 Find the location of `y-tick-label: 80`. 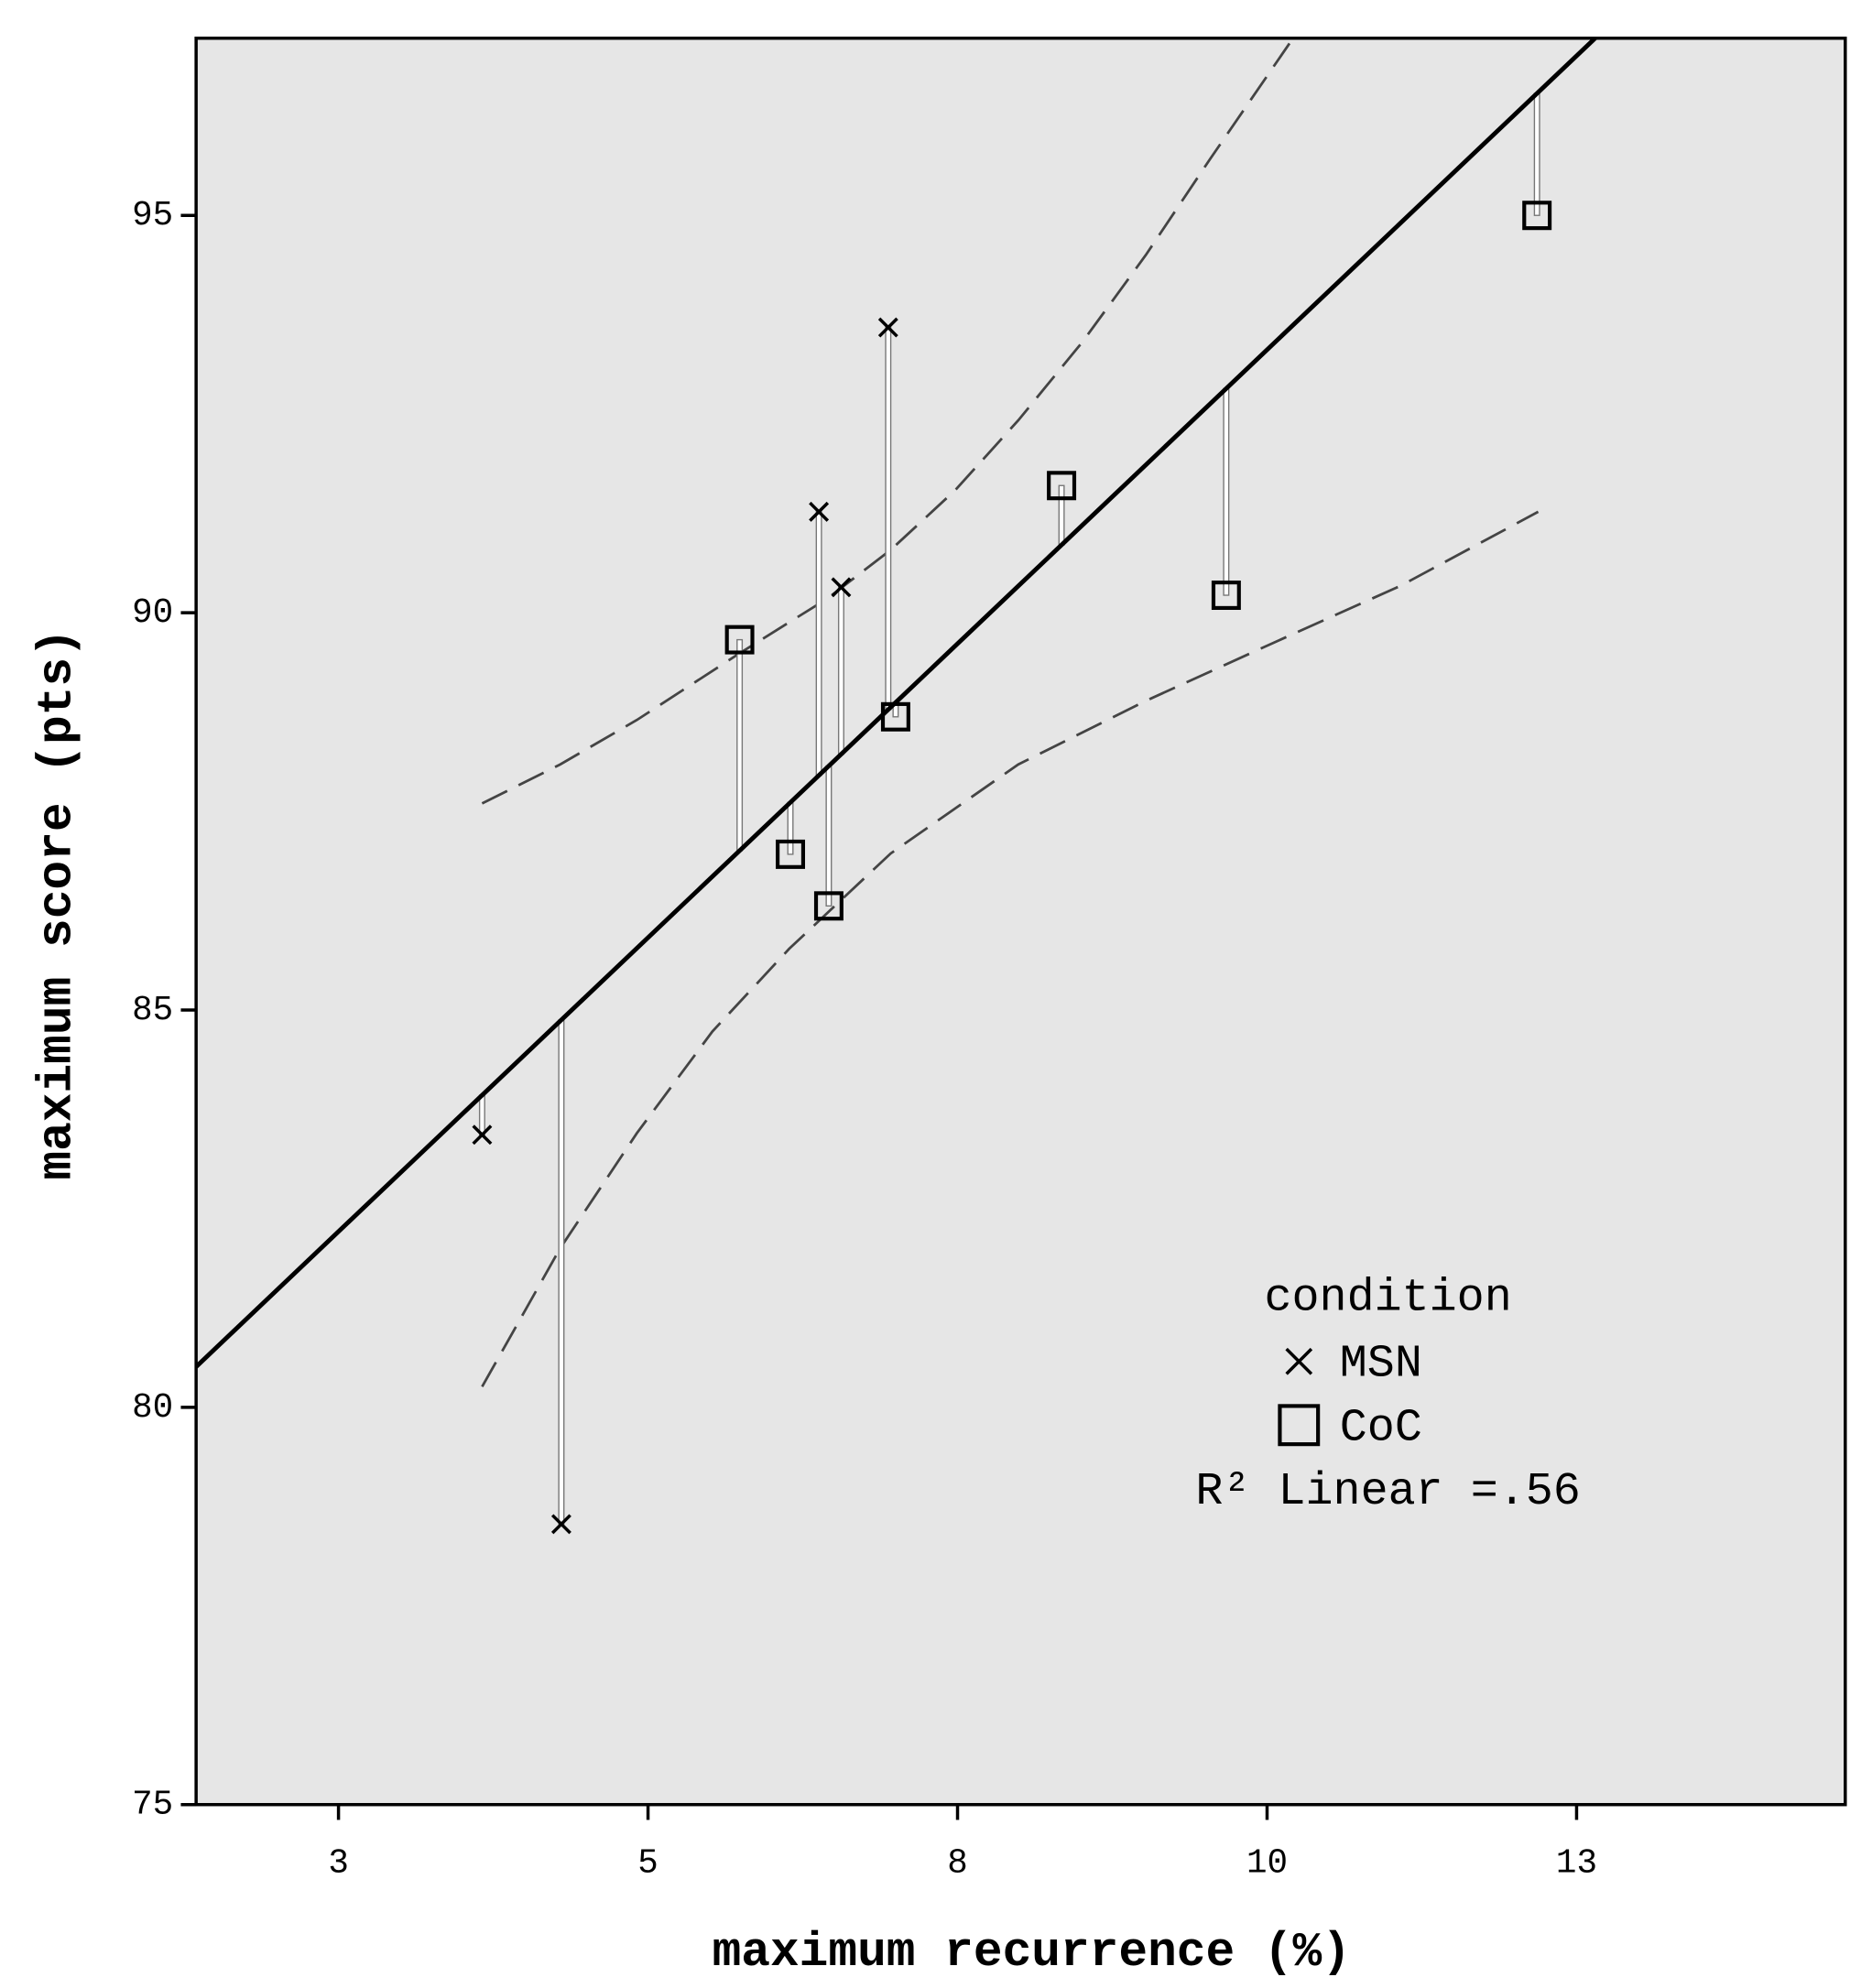

y-tick-label: 80 is located at coordinates (152, 1408).